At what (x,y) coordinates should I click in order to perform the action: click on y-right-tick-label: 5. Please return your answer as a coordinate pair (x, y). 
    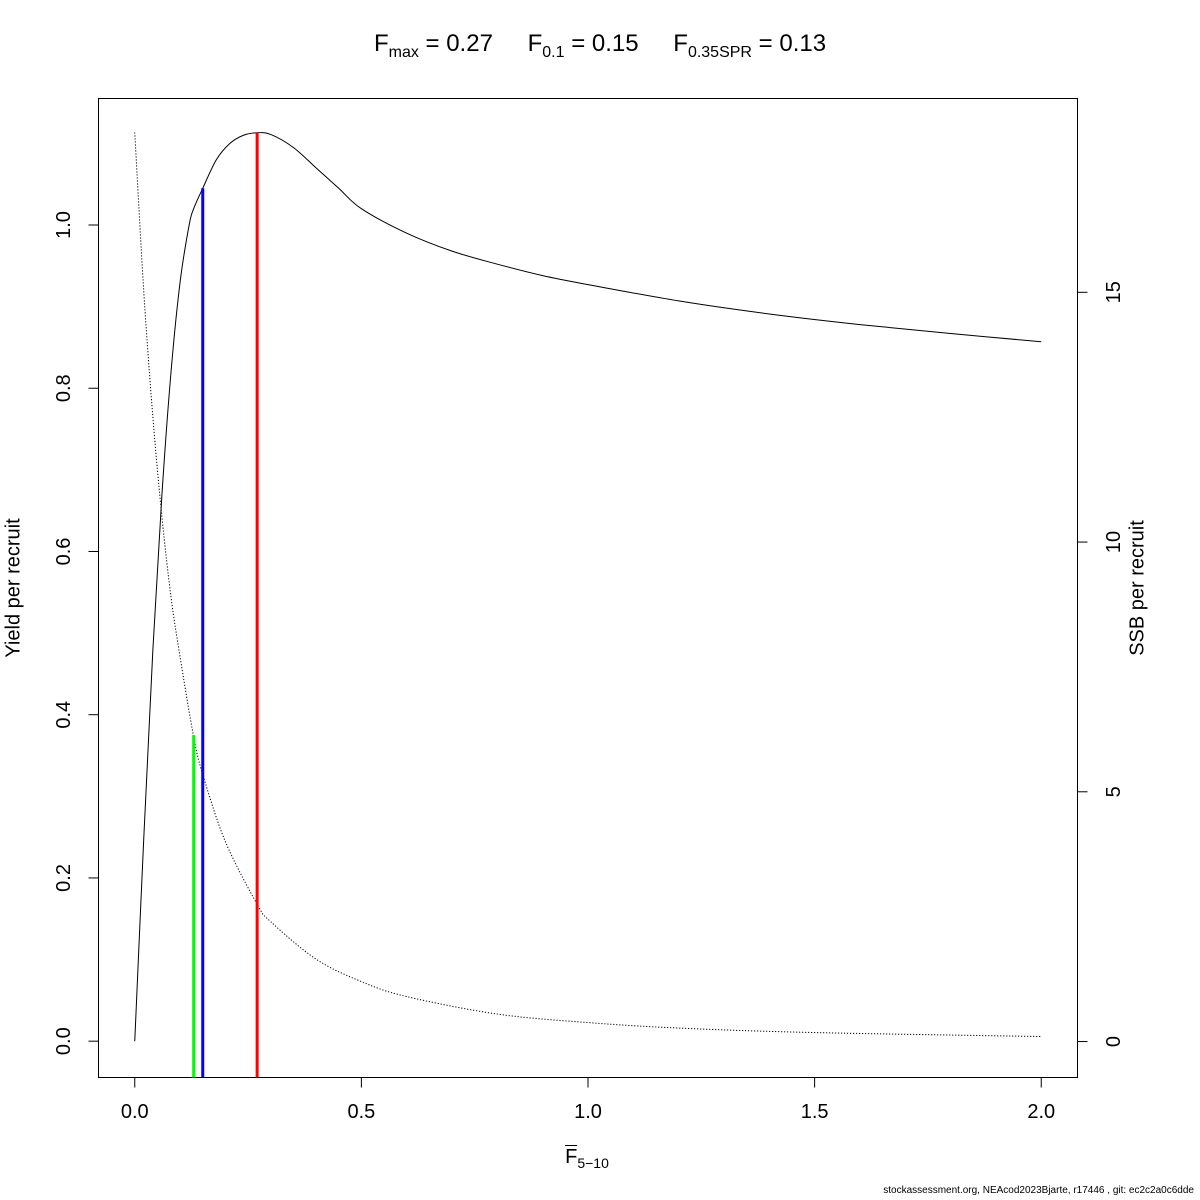
    Looking at the image, I should click on (1114, 791).